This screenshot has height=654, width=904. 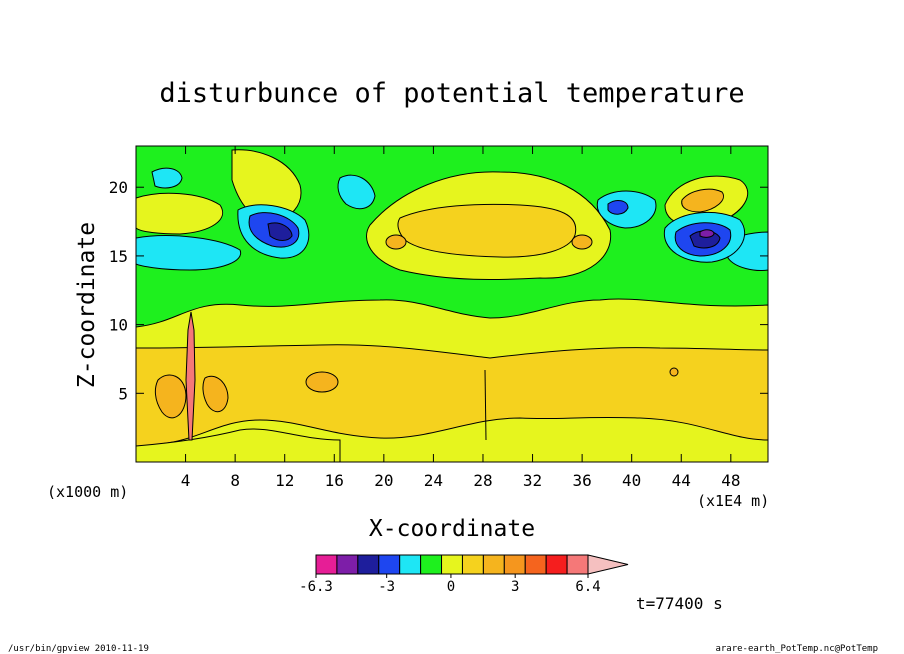 What do you see at coordinates (167, 178) in the screenshot?
I see `blob-cyan-top-corner` at bounding box center [167, 178].